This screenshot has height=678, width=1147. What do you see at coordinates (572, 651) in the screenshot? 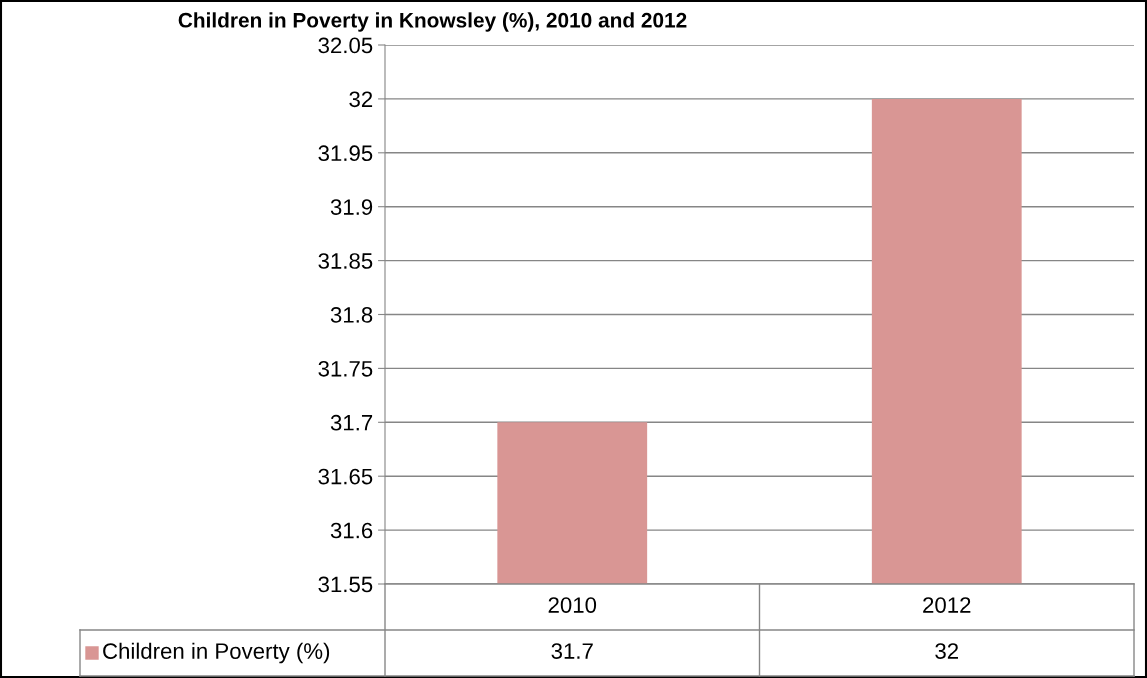
I see `data-label: 31.7` at bounding box center [572, 651].